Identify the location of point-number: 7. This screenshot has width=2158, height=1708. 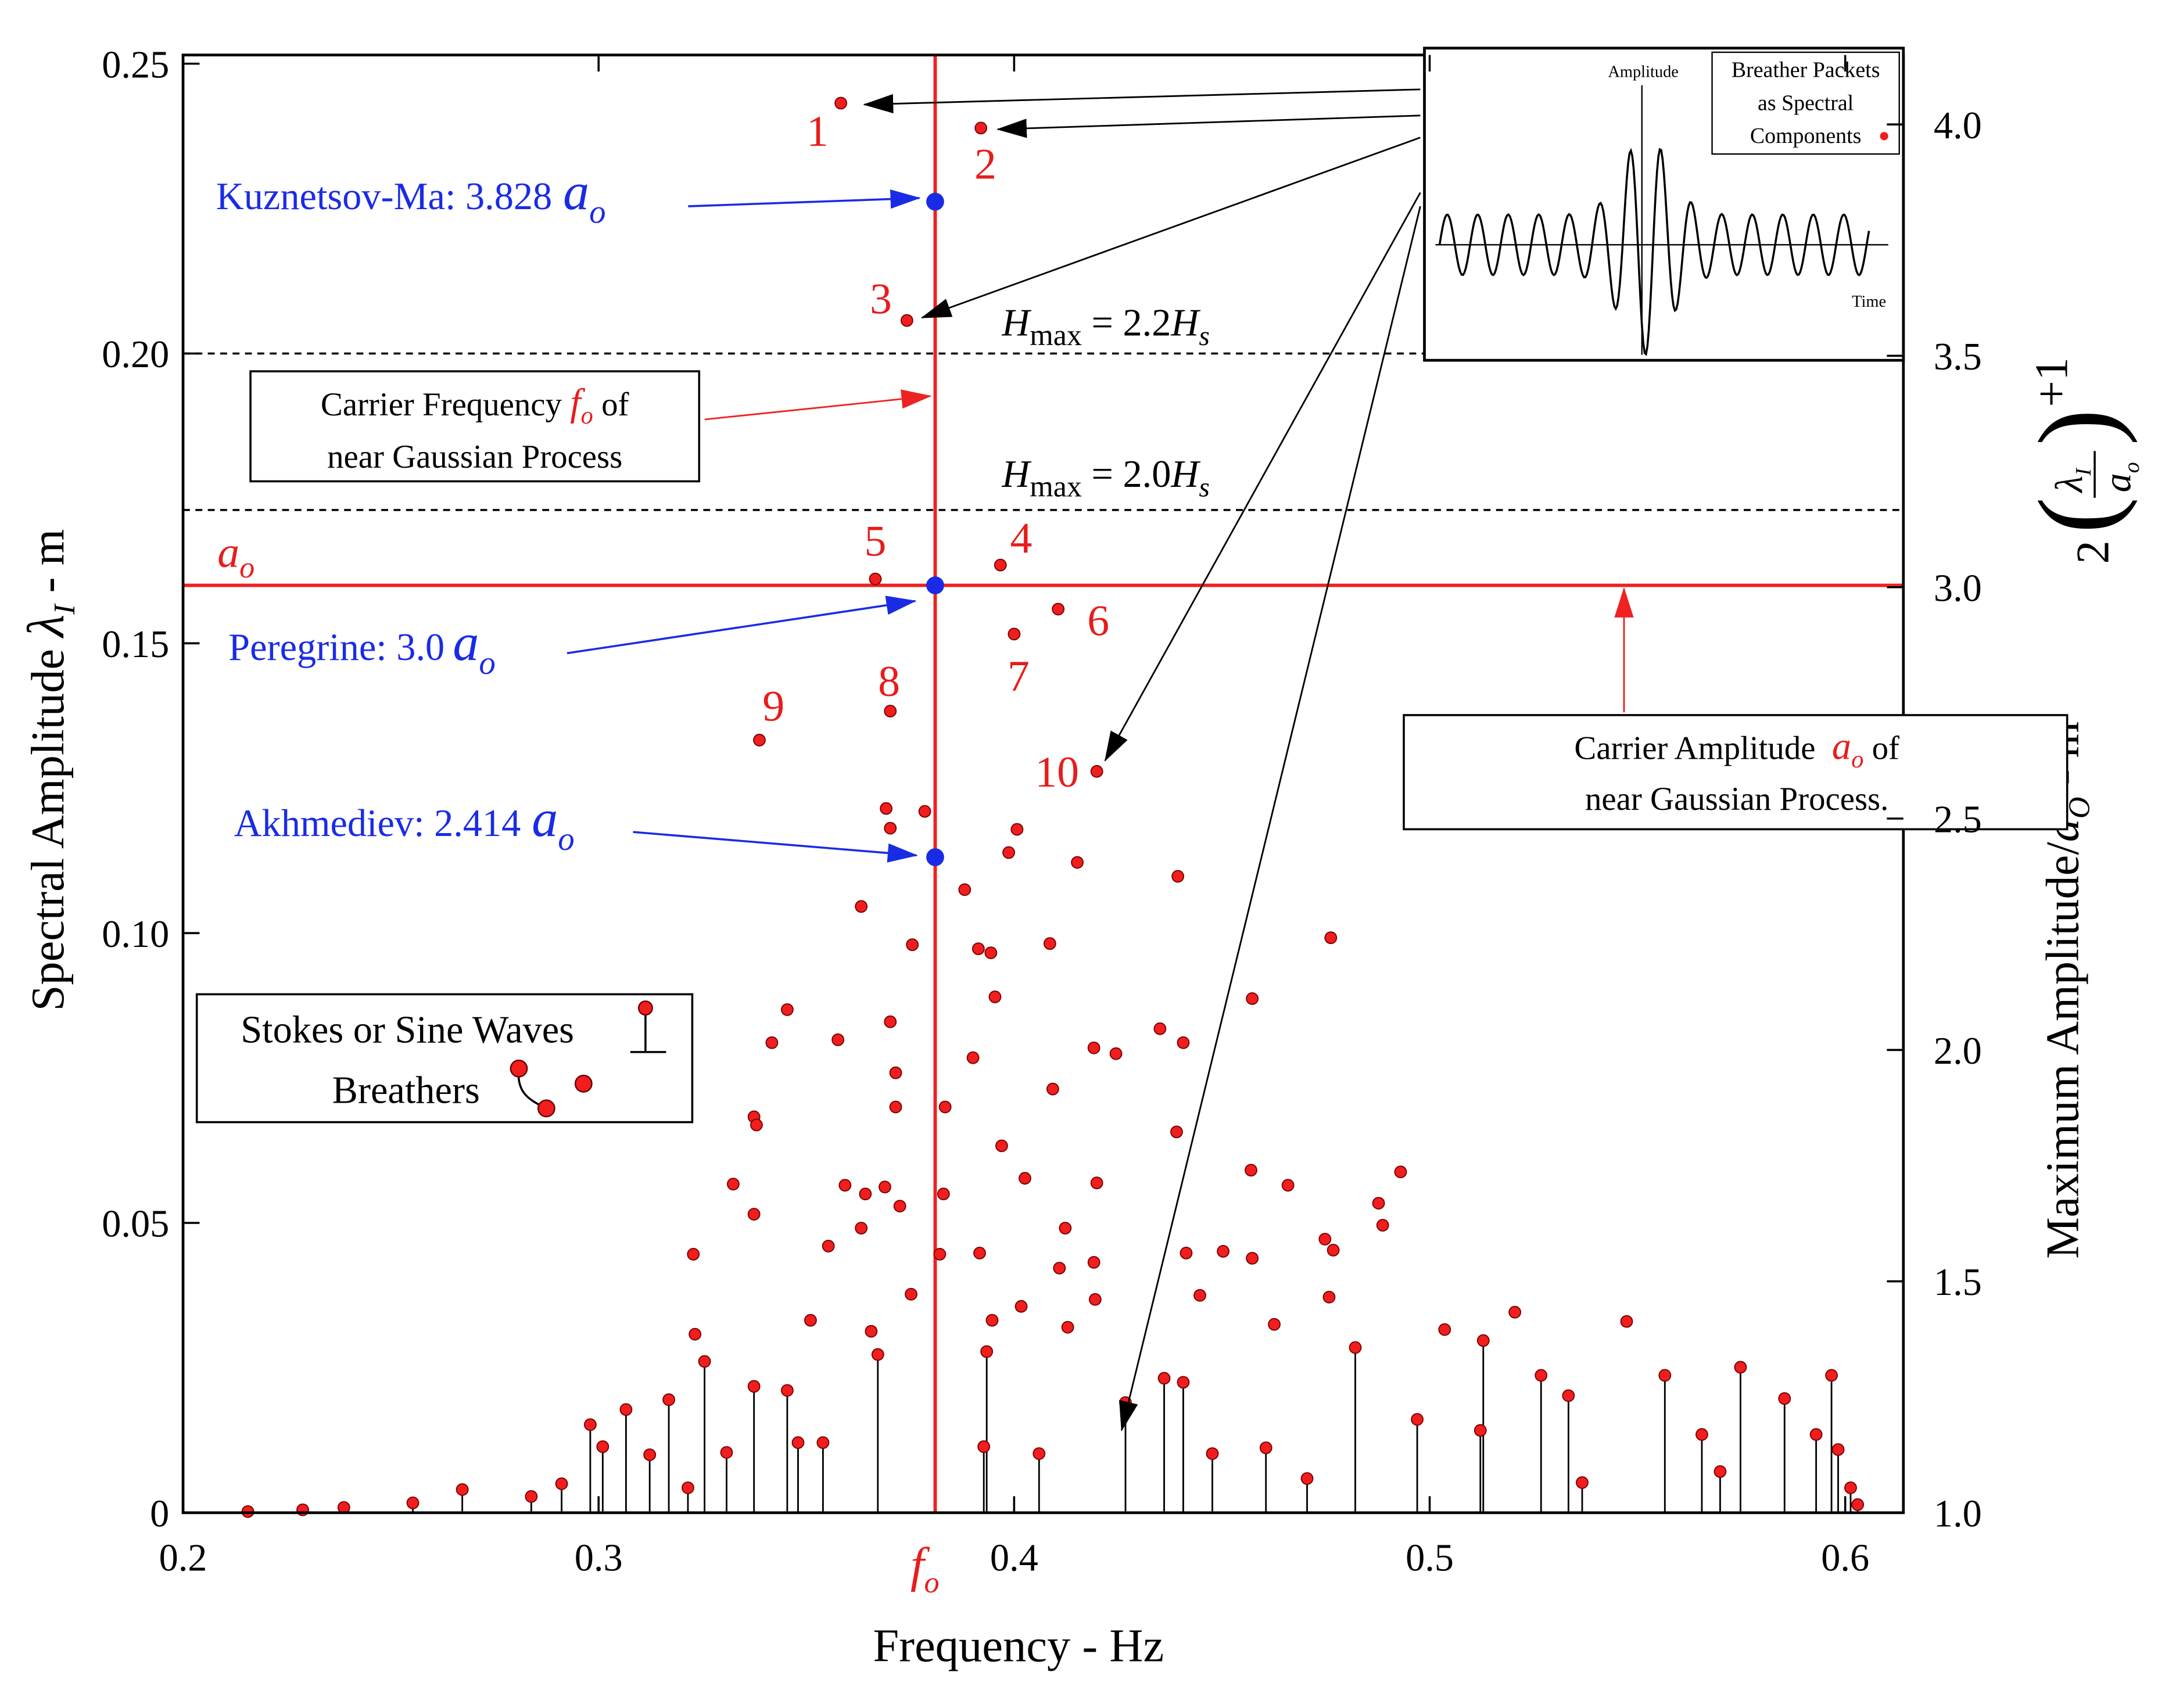
(1019, 676).